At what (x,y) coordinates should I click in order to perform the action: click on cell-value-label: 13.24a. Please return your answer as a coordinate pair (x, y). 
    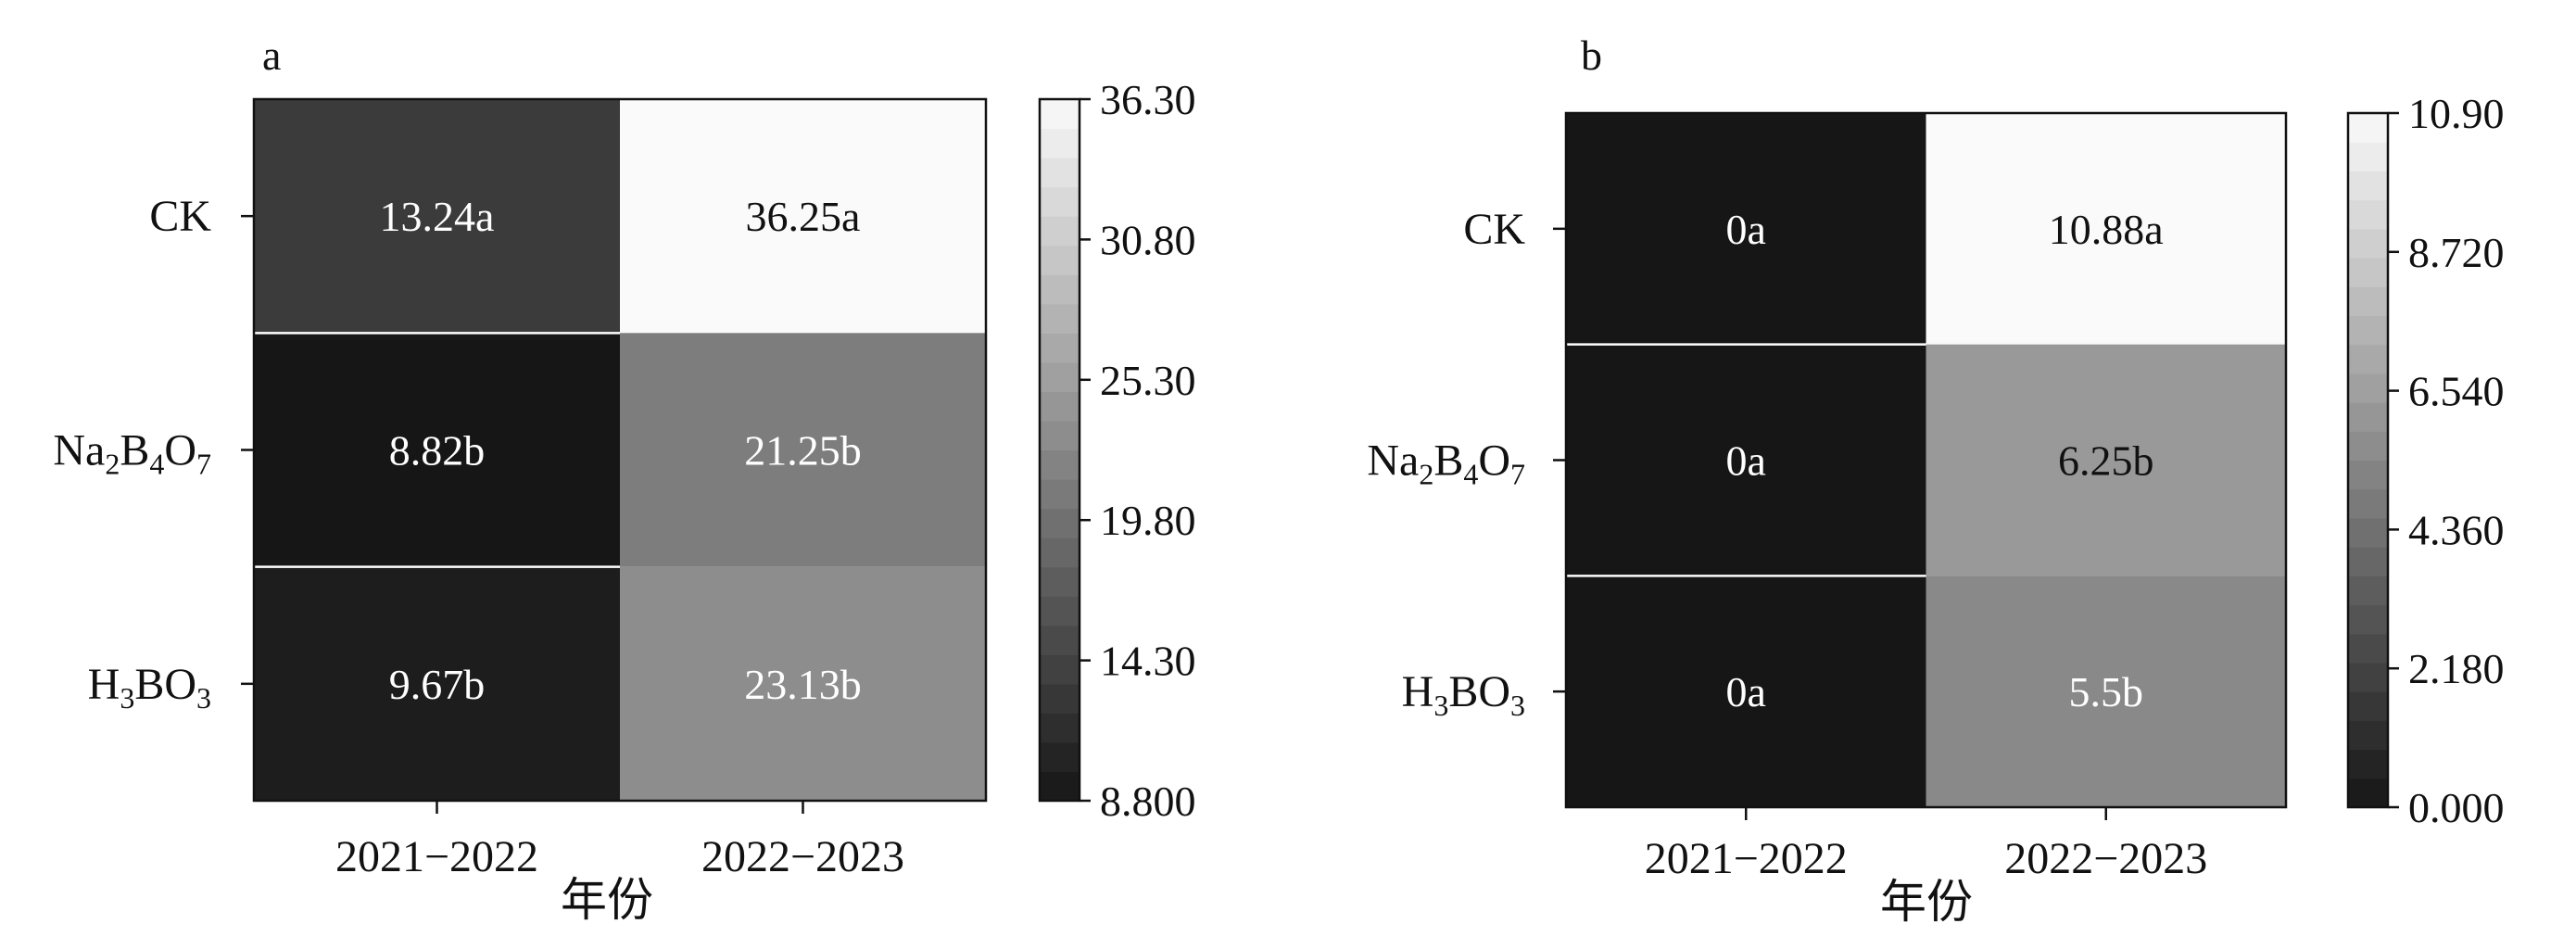
    Looking at the image, I should click on (437, 216).